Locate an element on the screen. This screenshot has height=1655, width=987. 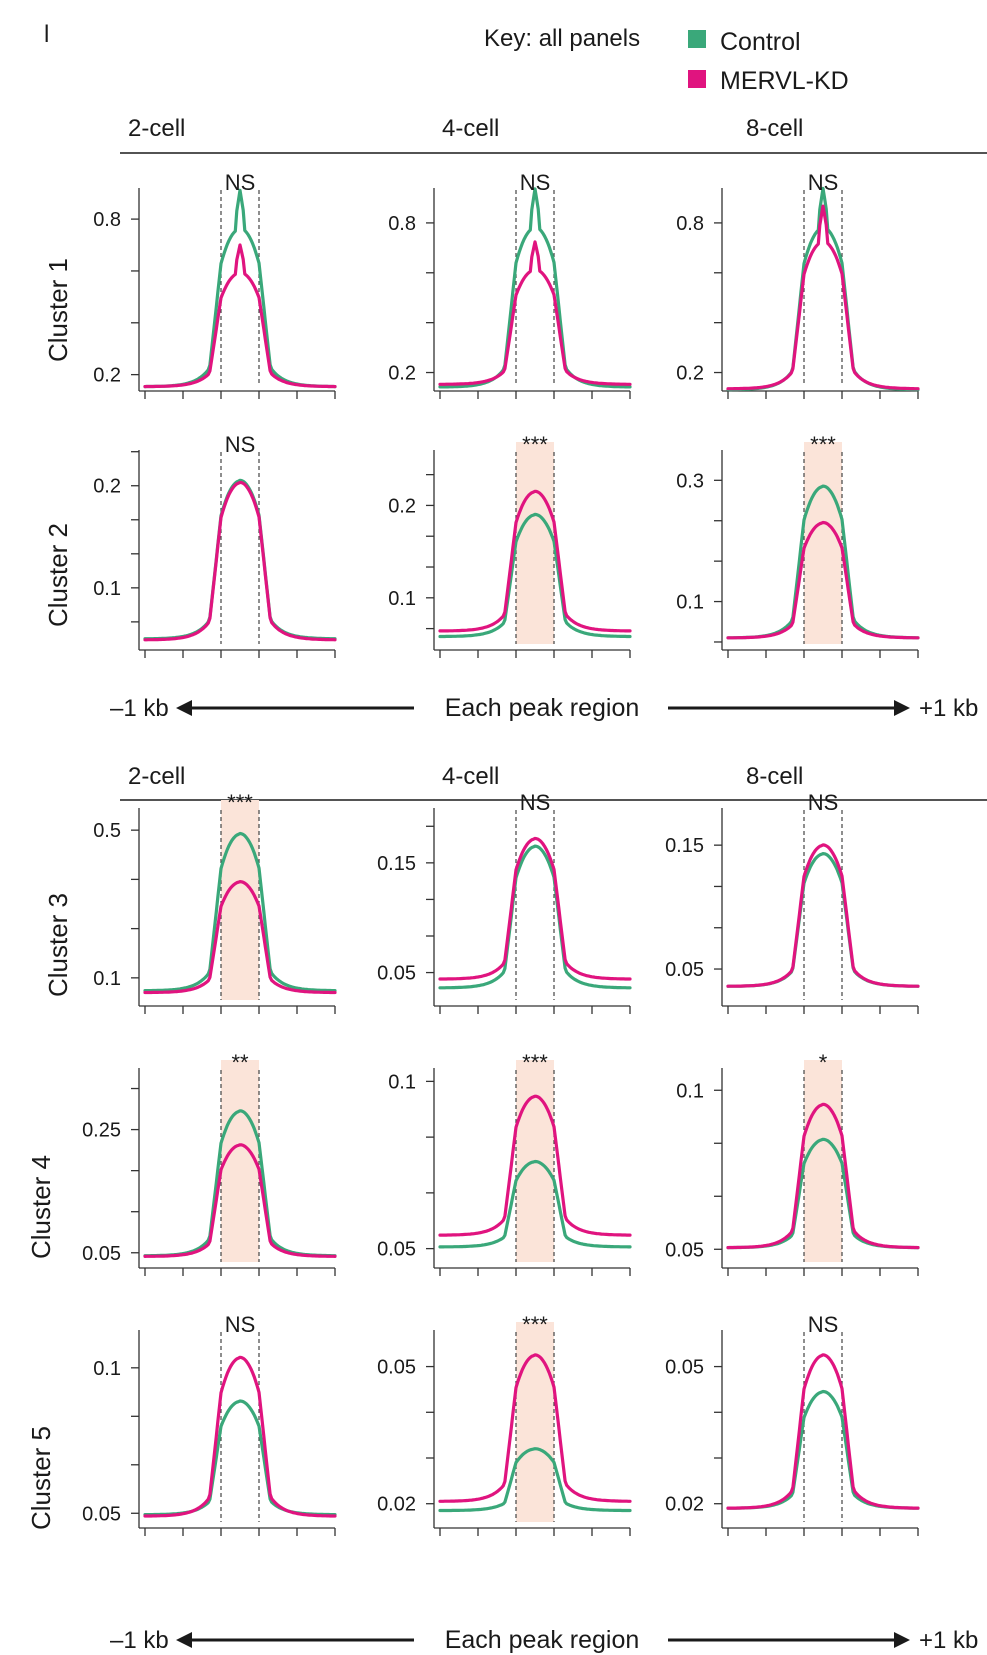
legend-title: Key: all panels is located at coordinates (562, 38).